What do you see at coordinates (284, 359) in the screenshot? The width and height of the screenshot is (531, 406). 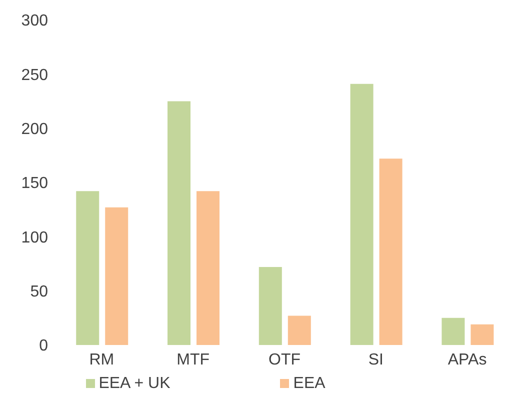 I see `x-tick-label: OTF` at bounding box center [284, 359].